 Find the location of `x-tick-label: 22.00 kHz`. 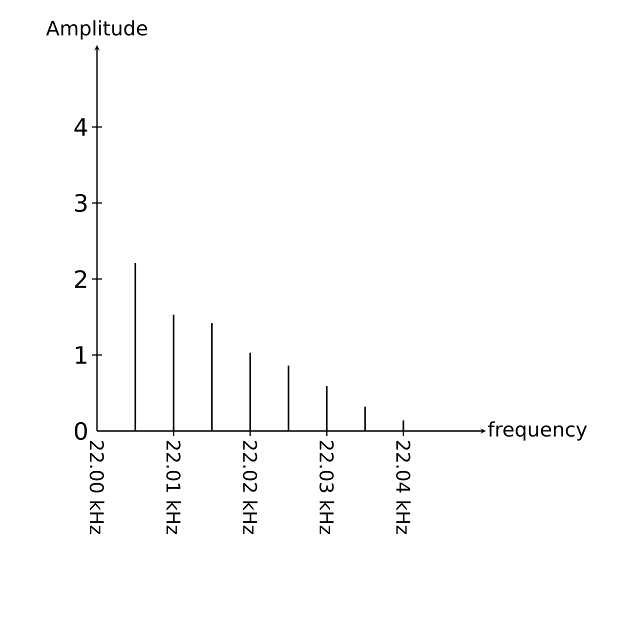

x-tick-label: 22.00 kHz is located at coordinates (97, 487).